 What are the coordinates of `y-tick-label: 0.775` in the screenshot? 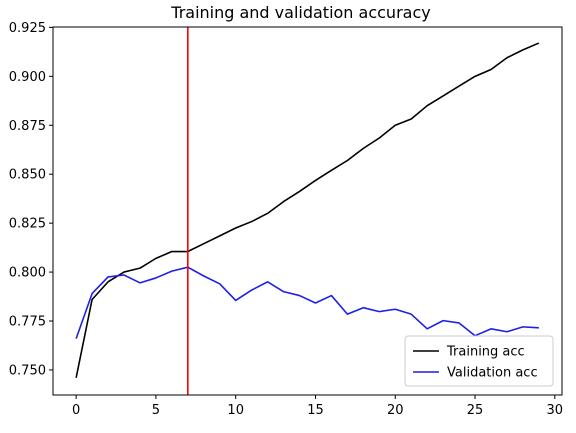 It's located at (27, 322).